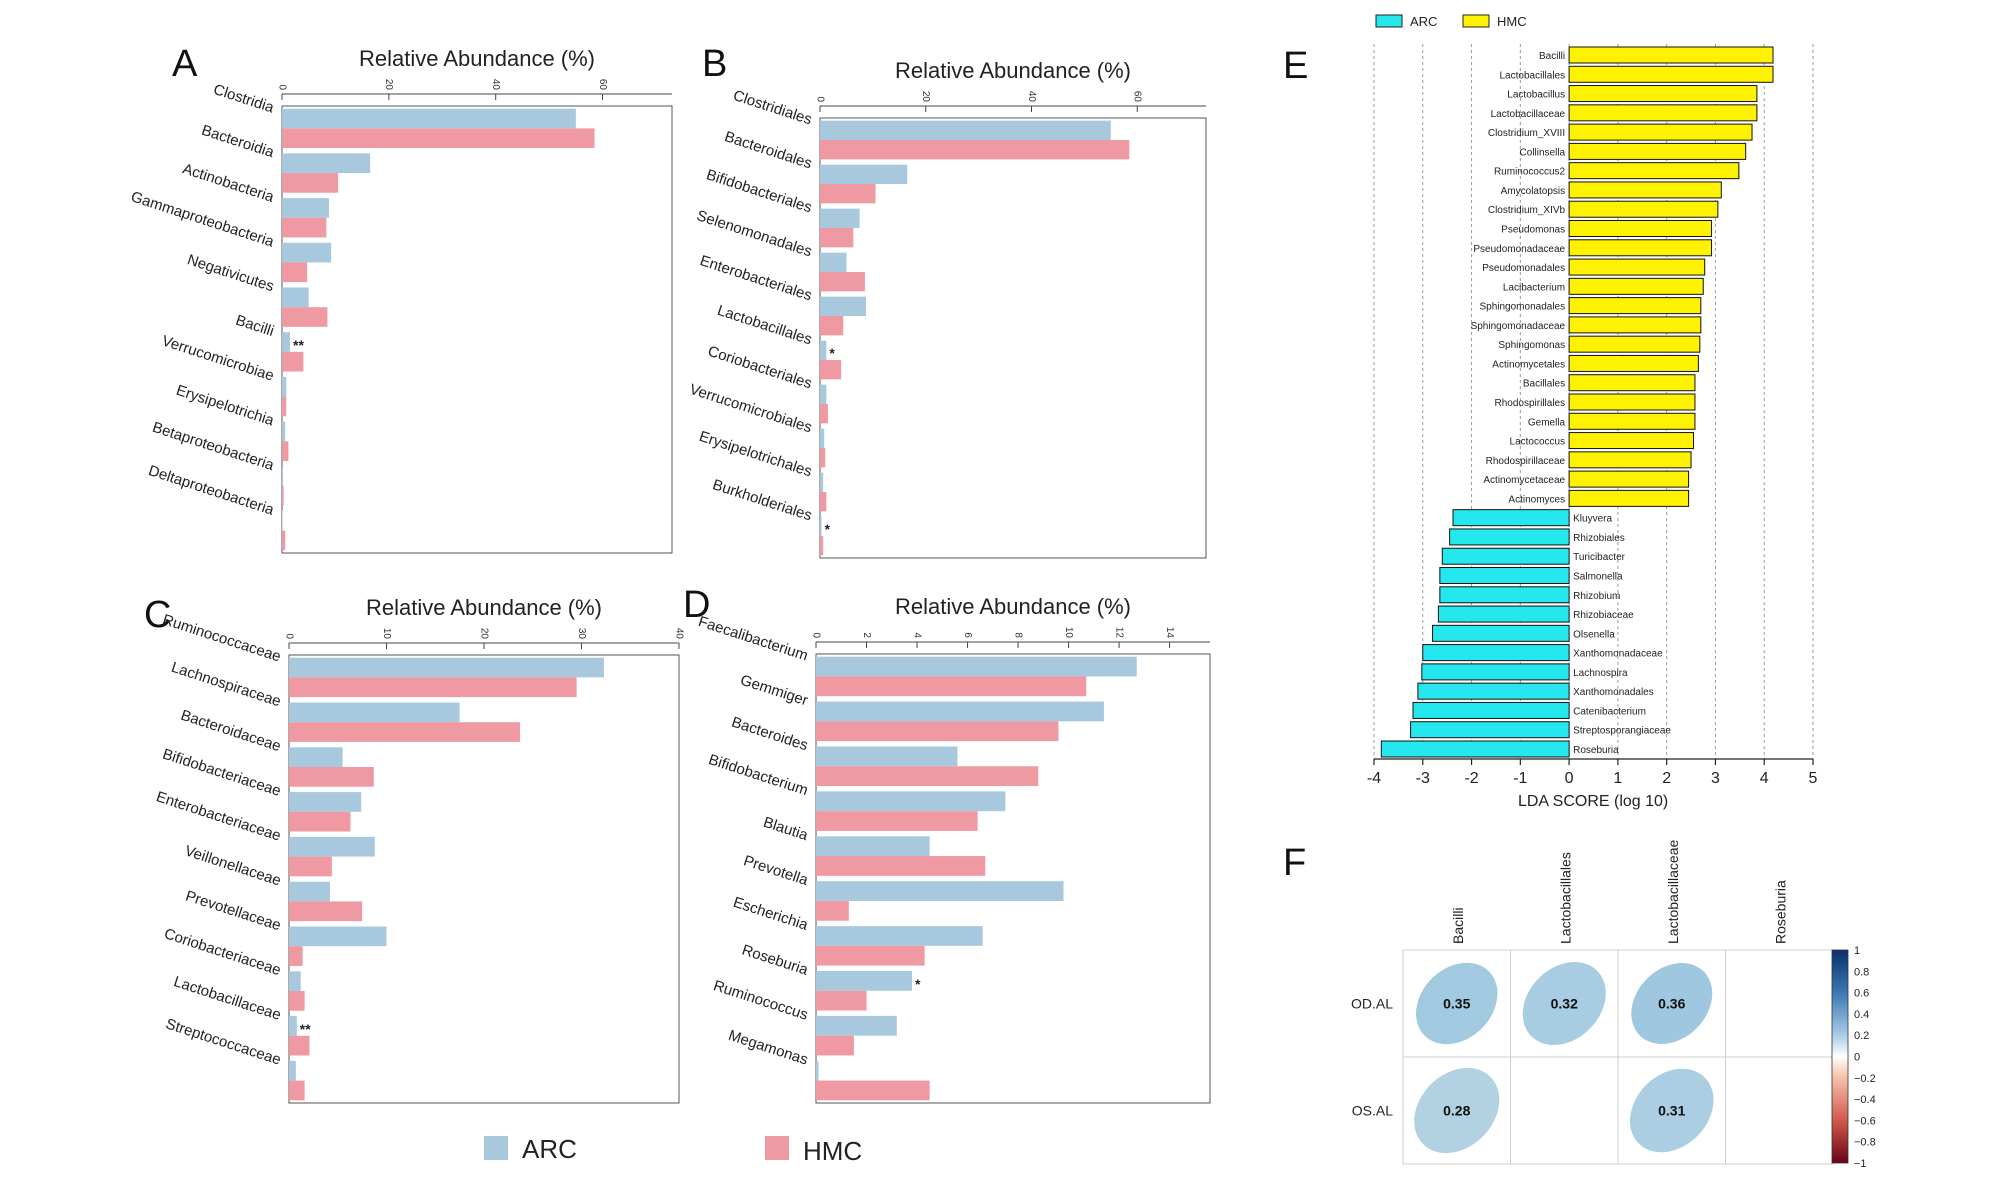 Image resolution: width=2008 pixels, height=1190 pixels. I want to click on x-tick-label: 30, so click(581, 634).